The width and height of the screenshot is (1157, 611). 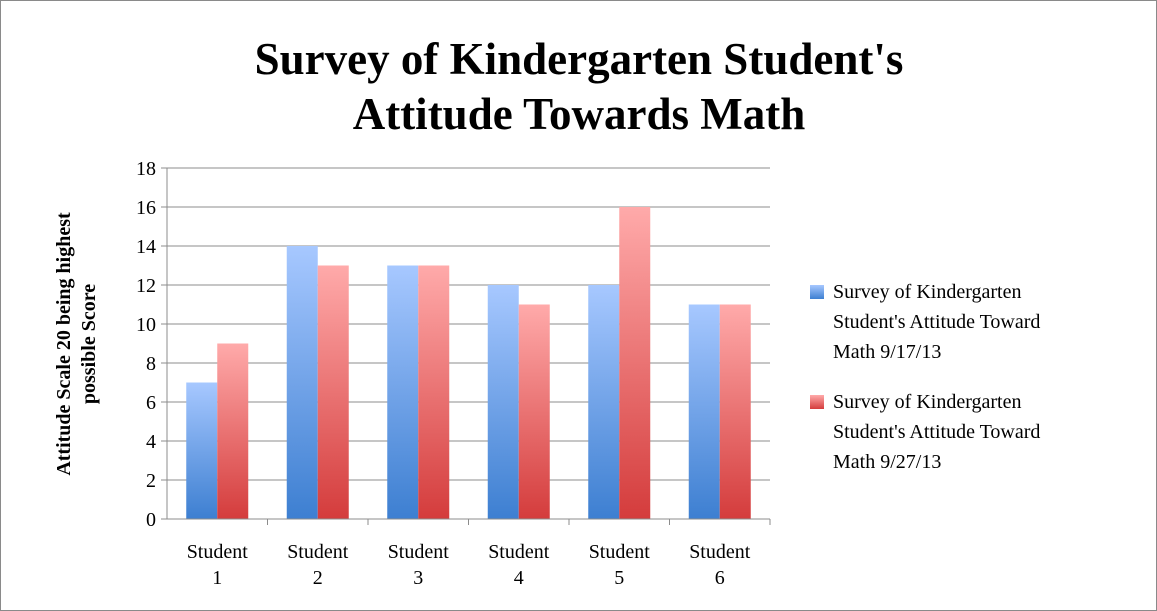 What do you see at coordinates (151, 403) in the screenshot?
I see `y-tick-label: 6` at bounding box center [151, 403].